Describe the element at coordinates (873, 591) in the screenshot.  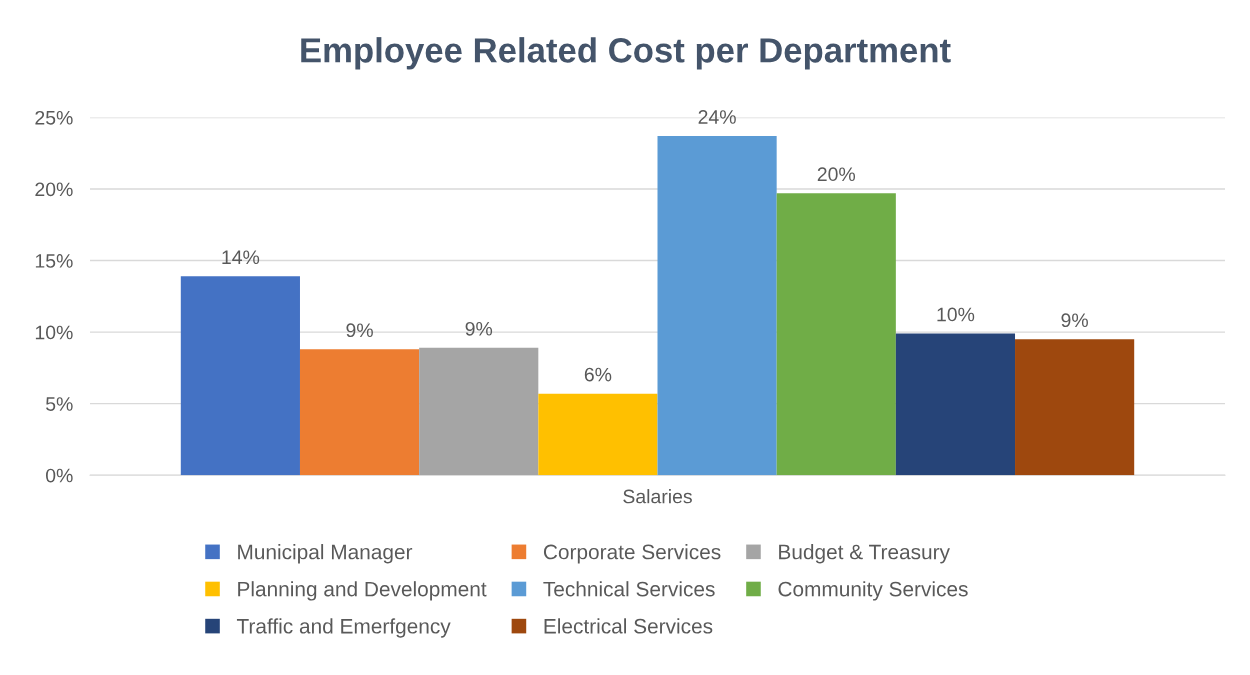
I see `legend-label: Community Services` at that location.